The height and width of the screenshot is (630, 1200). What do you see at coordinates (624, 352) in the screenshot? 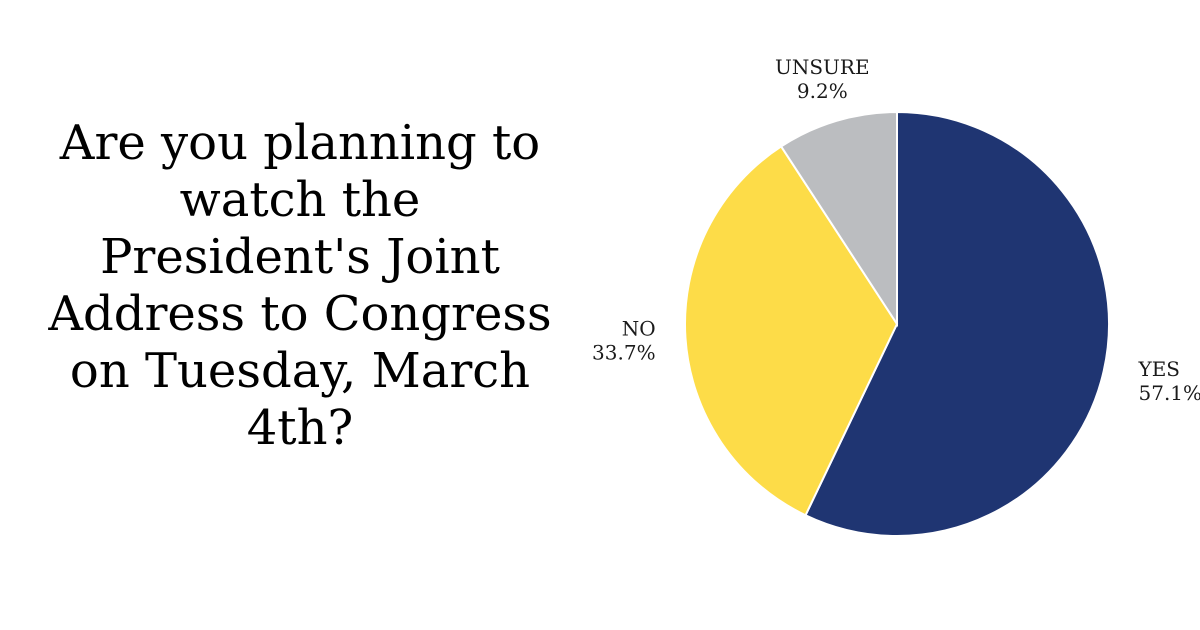
I see `slice-value-label: 33.7%` at bounding box center [624, 352].